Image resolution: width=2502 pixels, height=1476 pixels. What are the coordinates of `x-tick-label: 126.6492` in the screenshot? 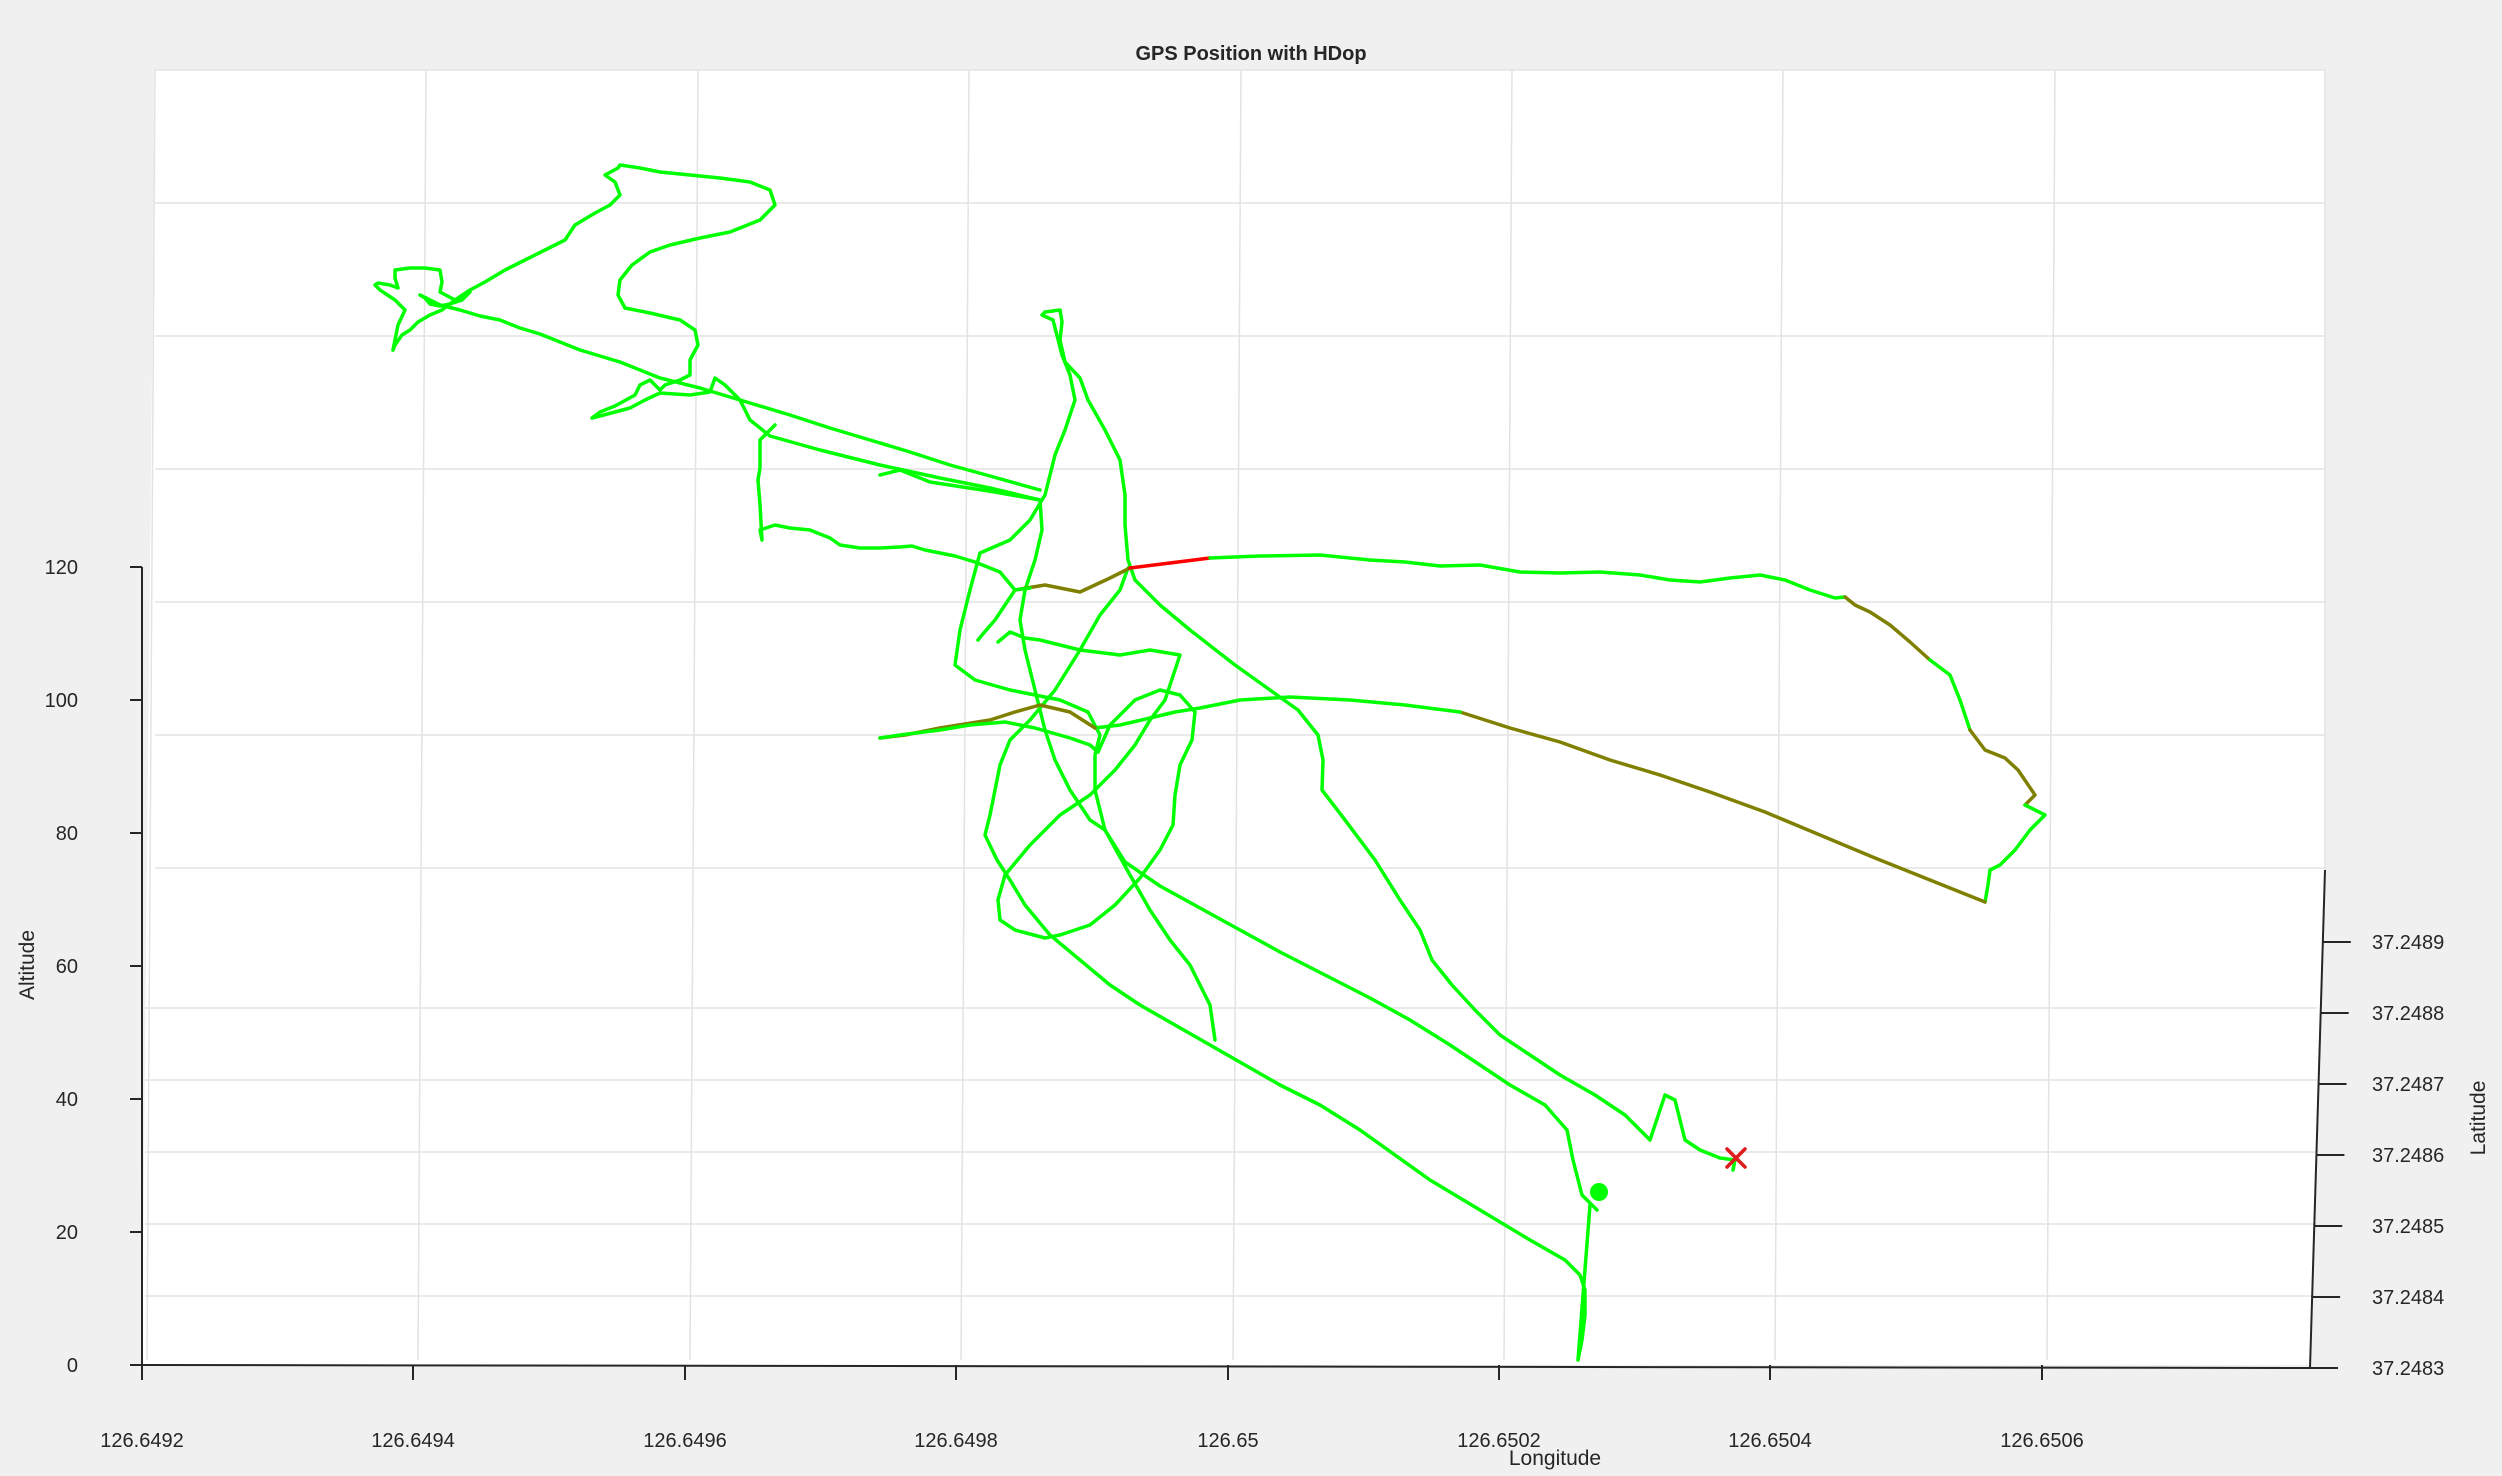 It's located at (141, 1441).